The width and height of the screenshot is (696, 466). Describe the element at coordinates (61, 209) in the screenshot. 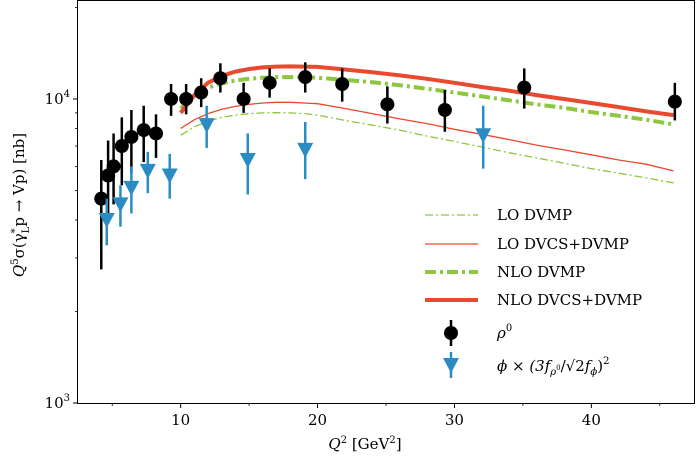

I see `y-ticks: 10³ 10⁴` at that location.